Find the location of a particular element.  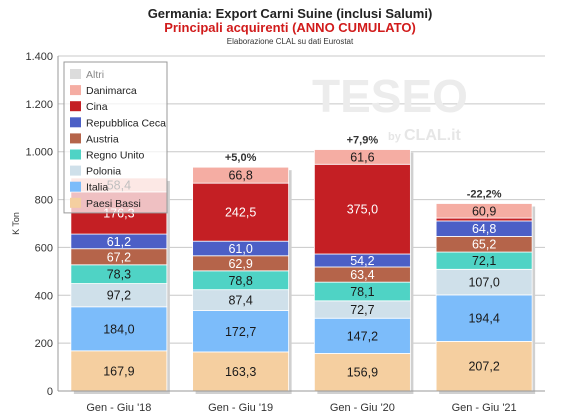

y-axis-label: K Ton is located at coordinates (16, 223).